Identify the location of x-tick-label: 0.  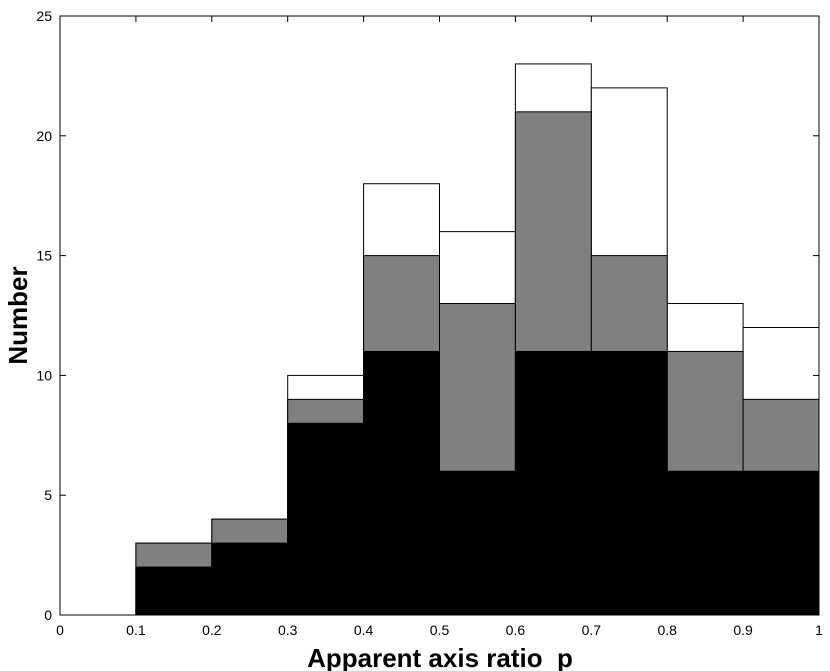
(60, 630).